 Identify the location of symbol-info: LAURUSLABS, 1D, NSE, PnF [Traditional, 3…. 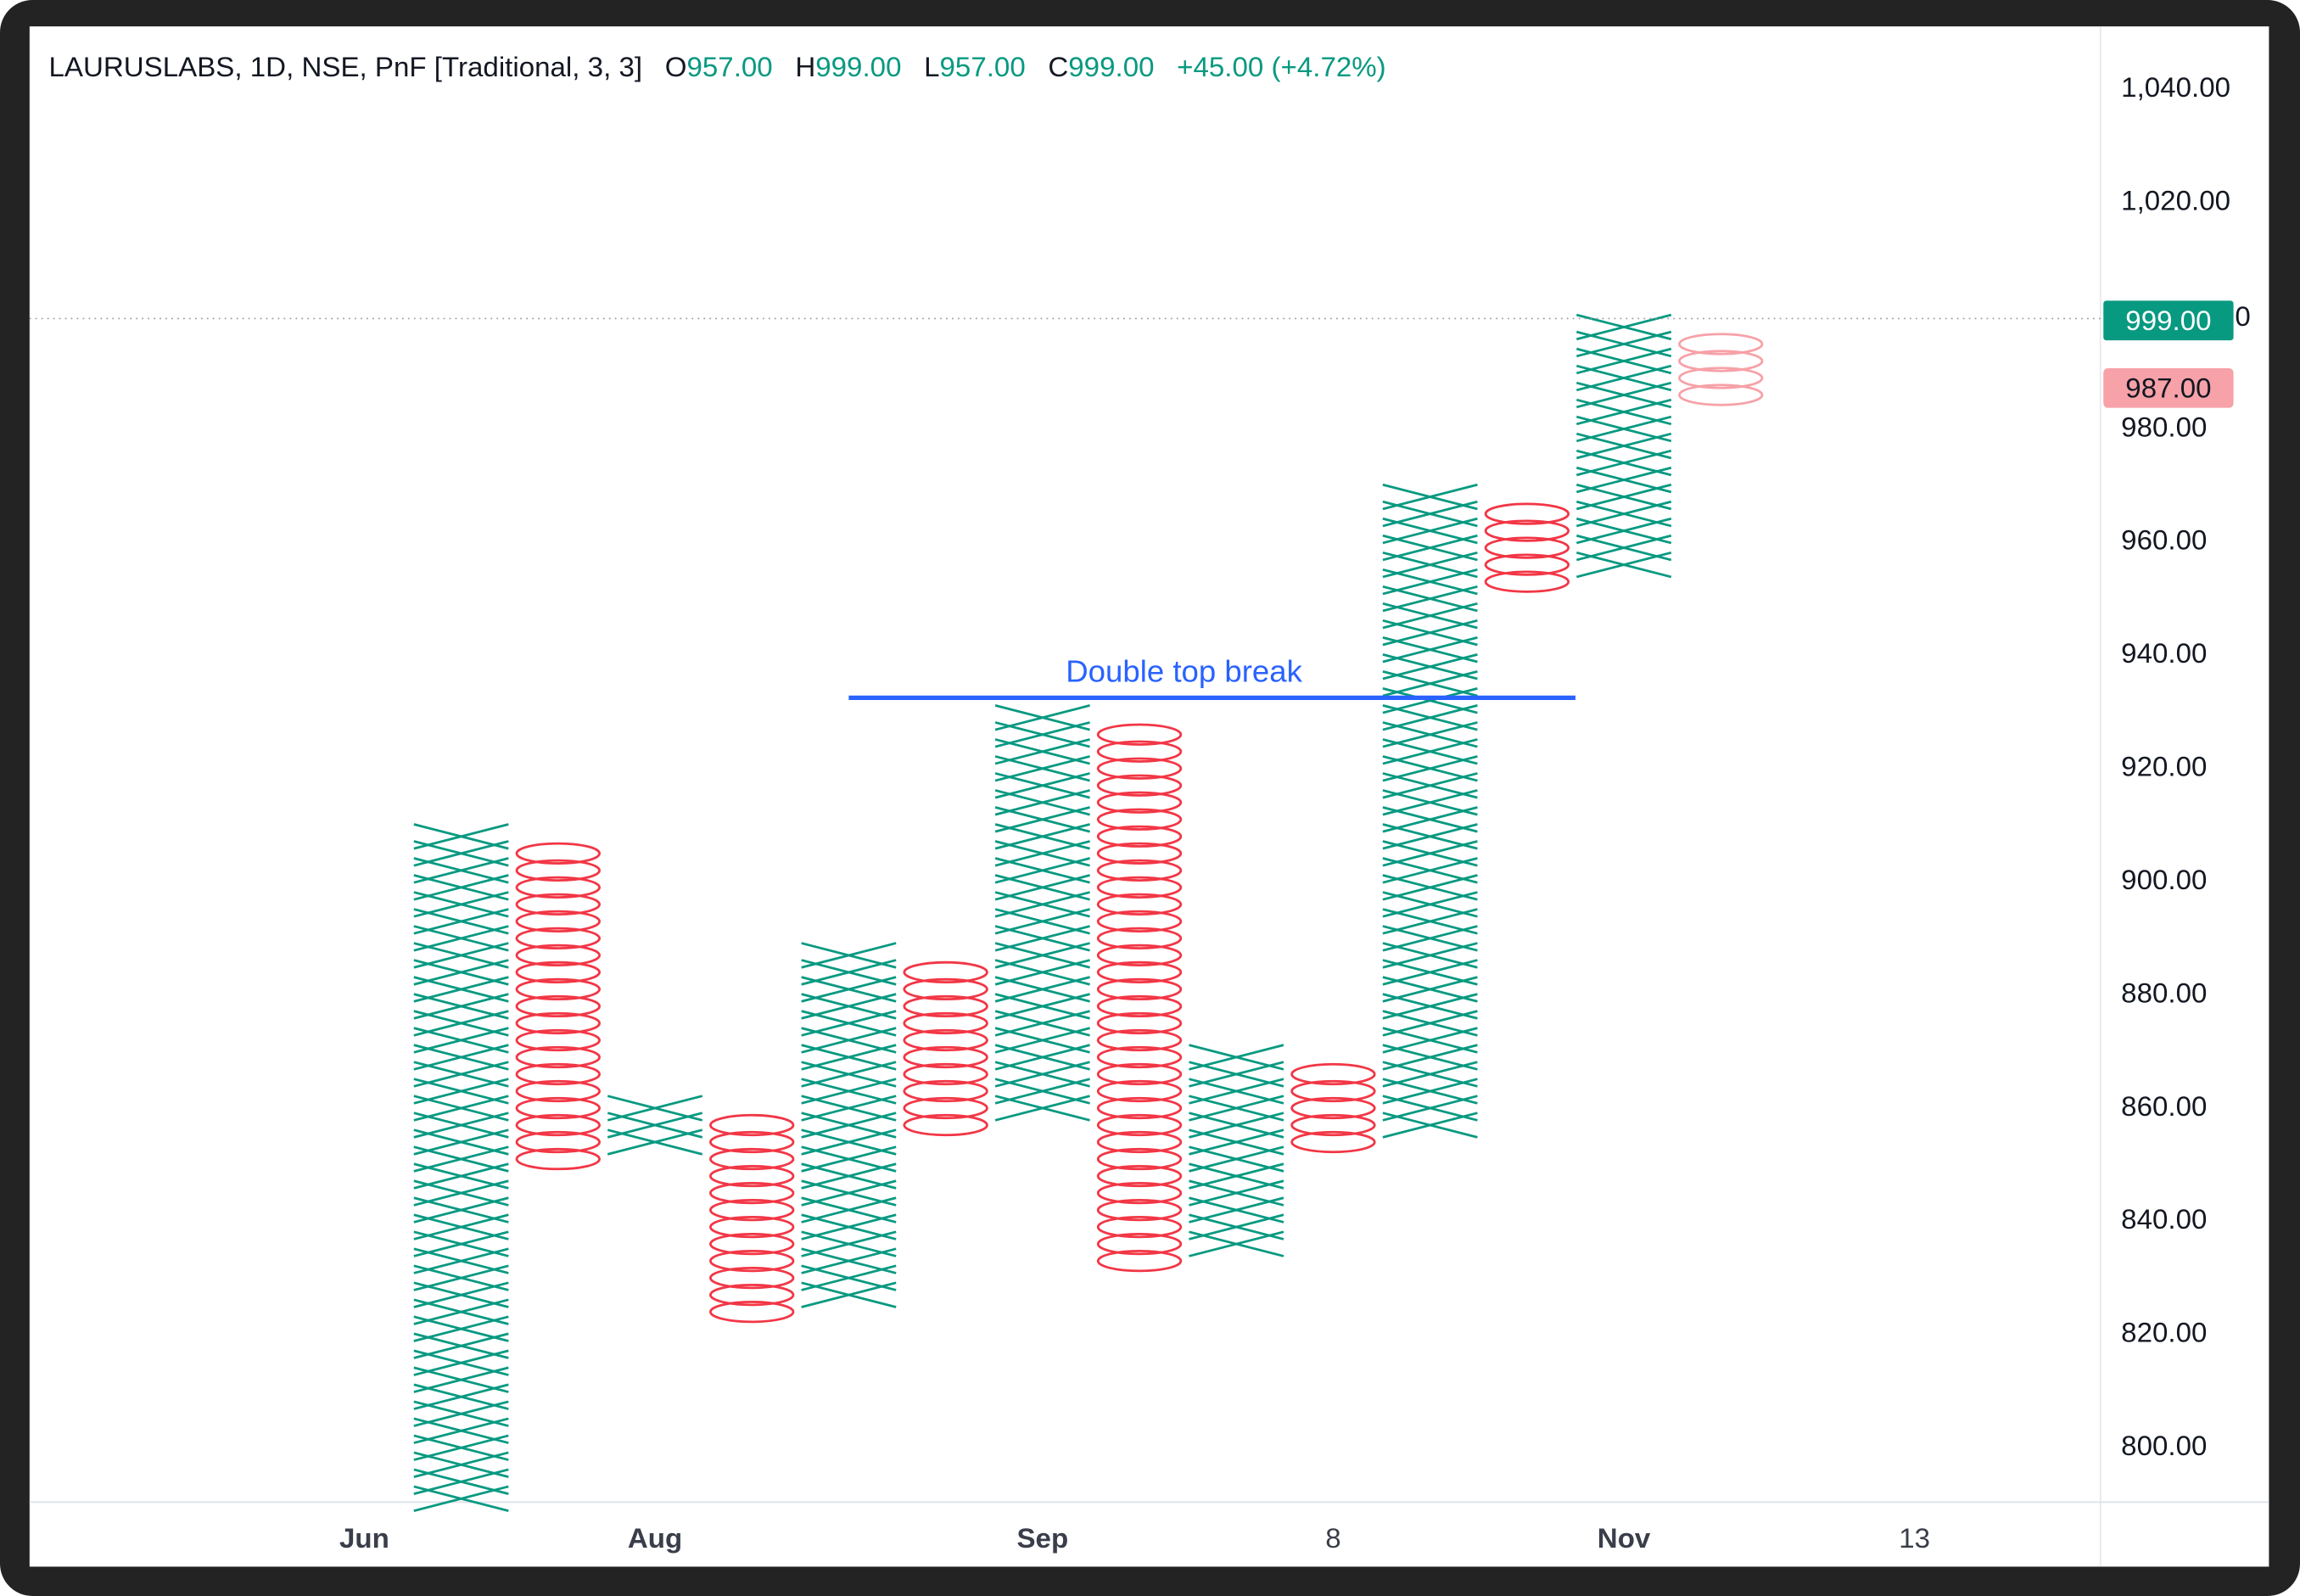
(345, 66).